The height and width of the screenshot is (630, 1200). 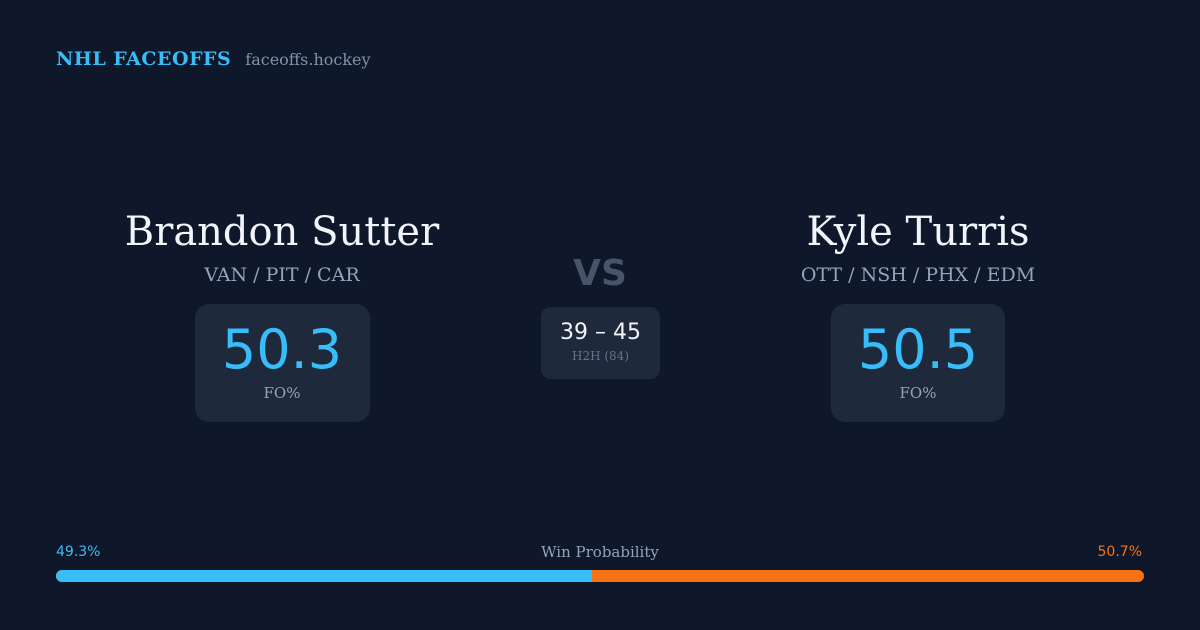 I want to click on brand-header: NHL FACEOFFS faceoffs.hockey, so click(x=213, y=59).